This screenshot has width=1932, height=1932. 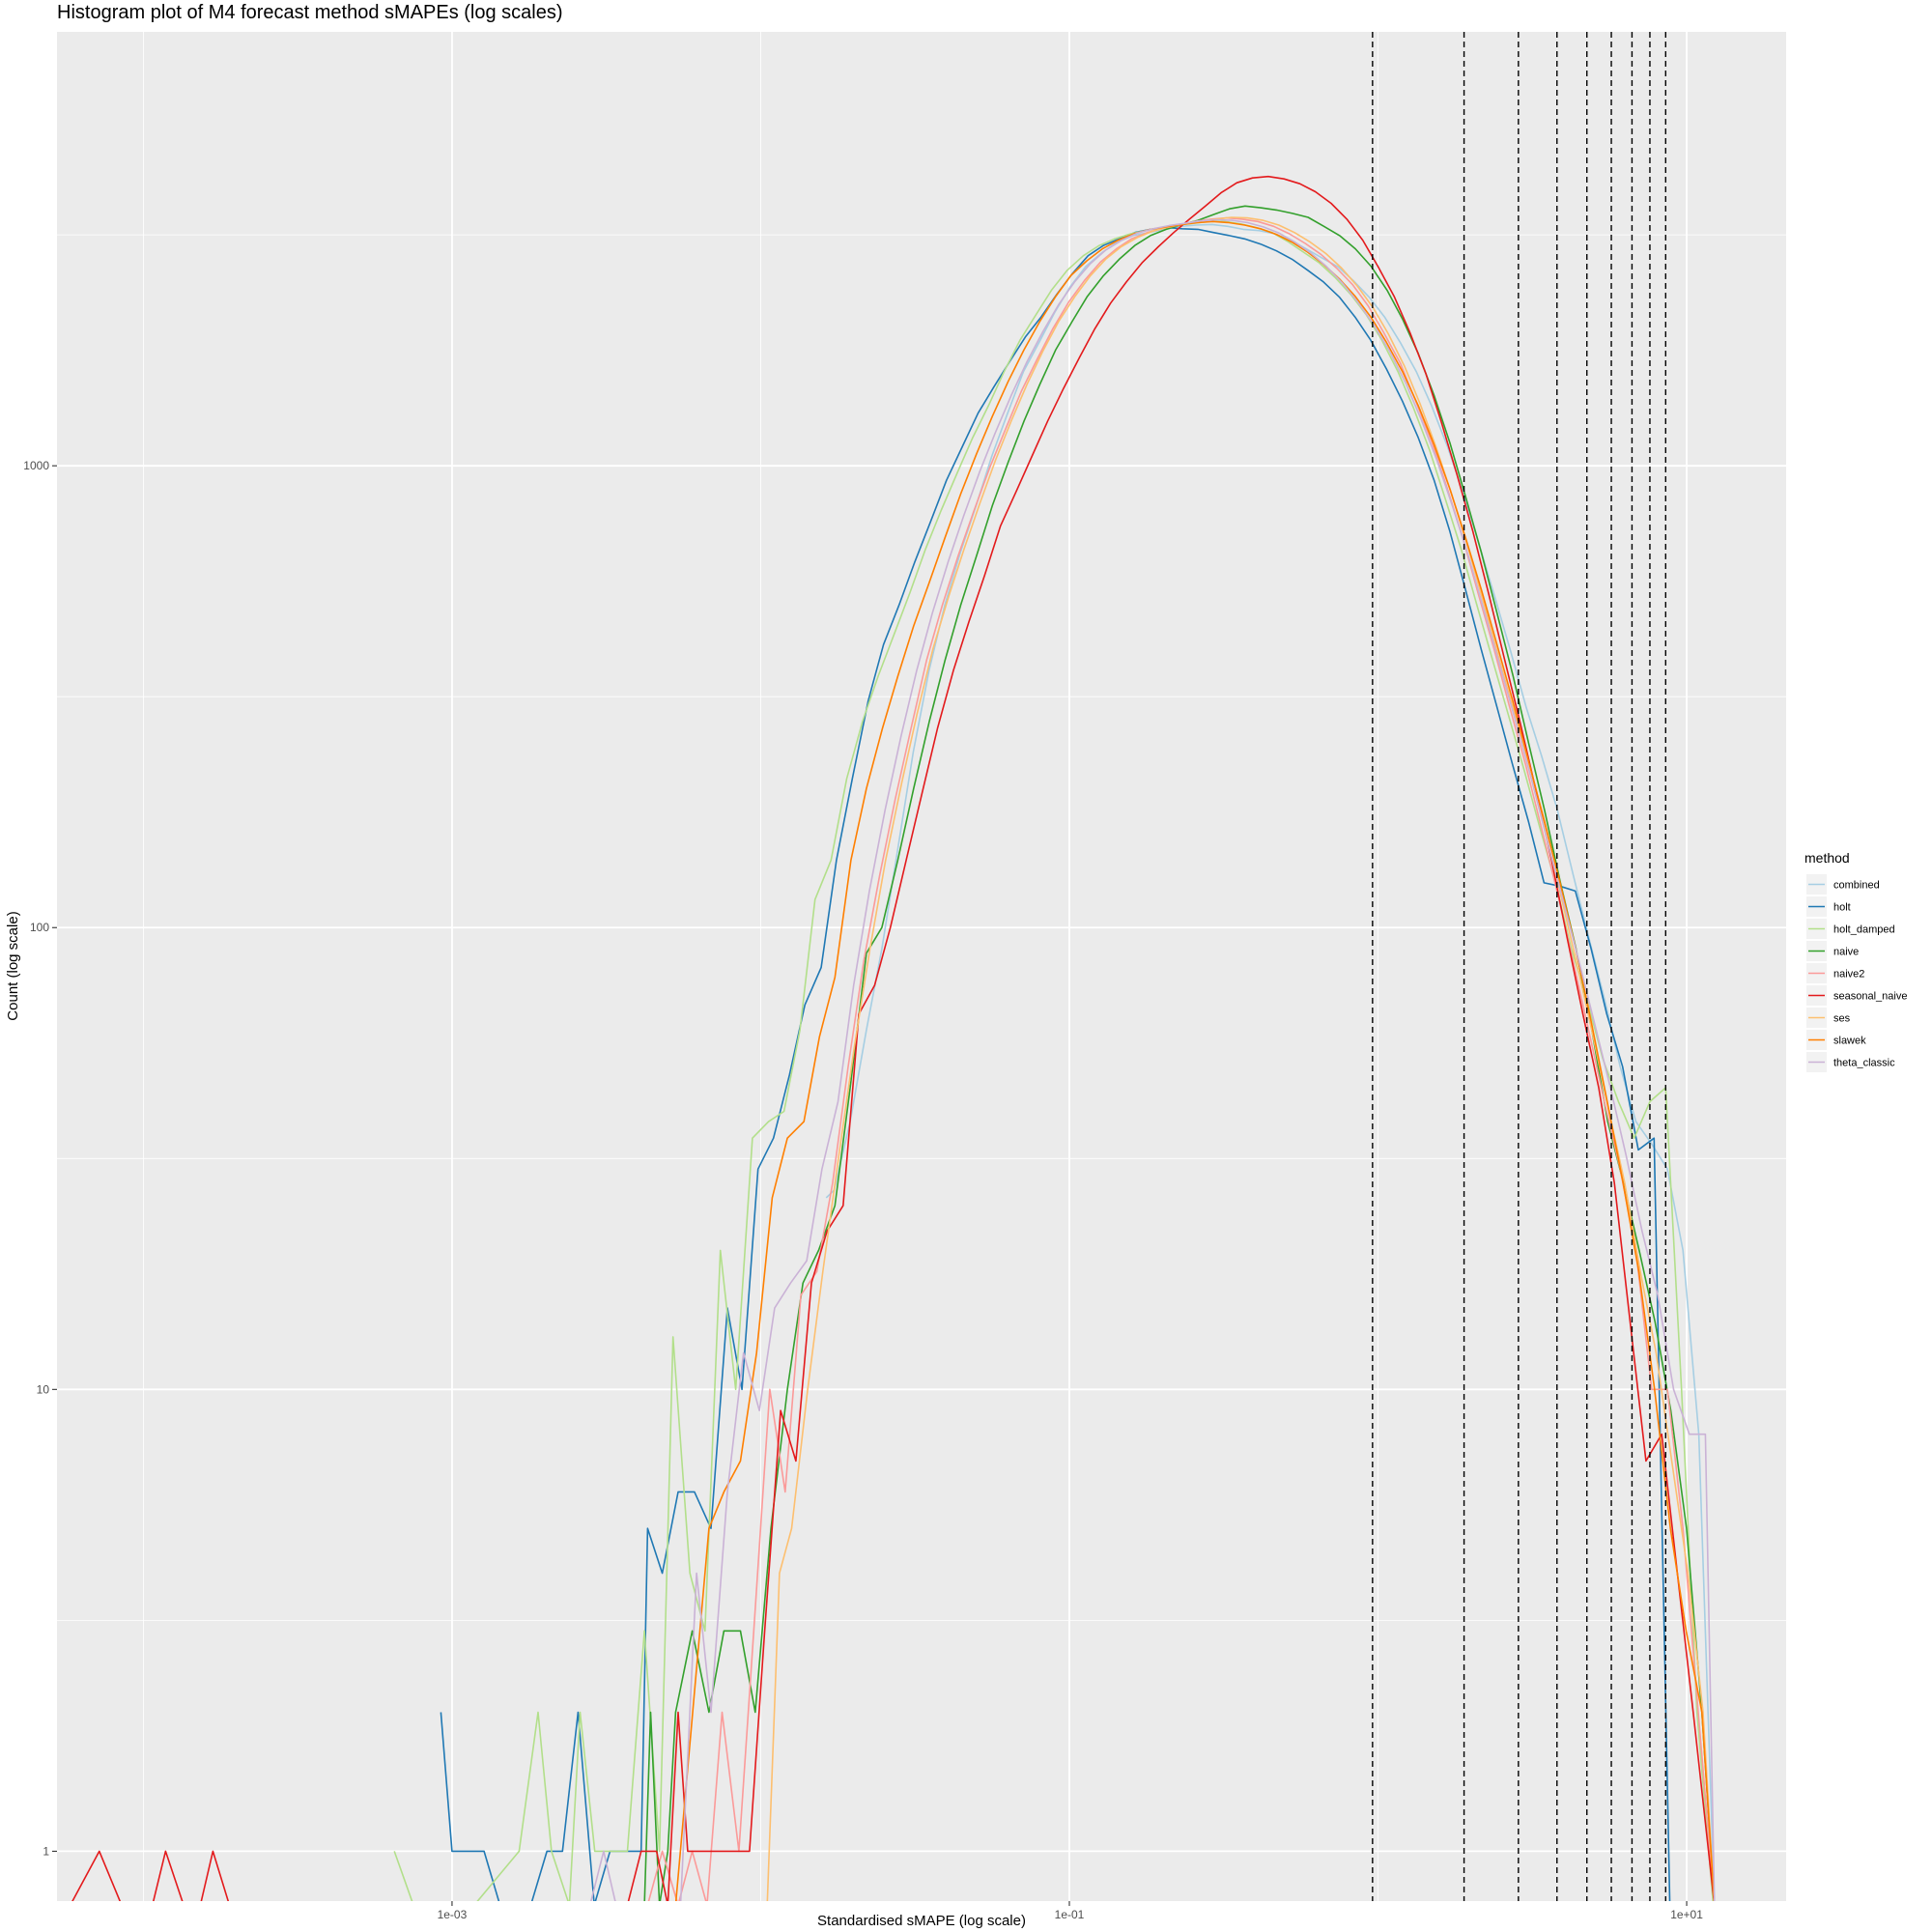 What do you see at coordinates (43, 1389) in the screenshot?
I see `y-tick-label: 10` at bounding box center [43, 1389].